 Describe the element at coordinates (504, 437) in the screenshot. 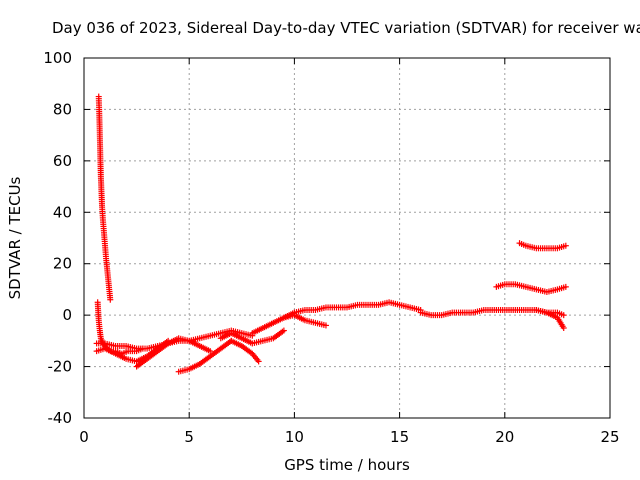

I see `x-tick-label: 20` at that location.